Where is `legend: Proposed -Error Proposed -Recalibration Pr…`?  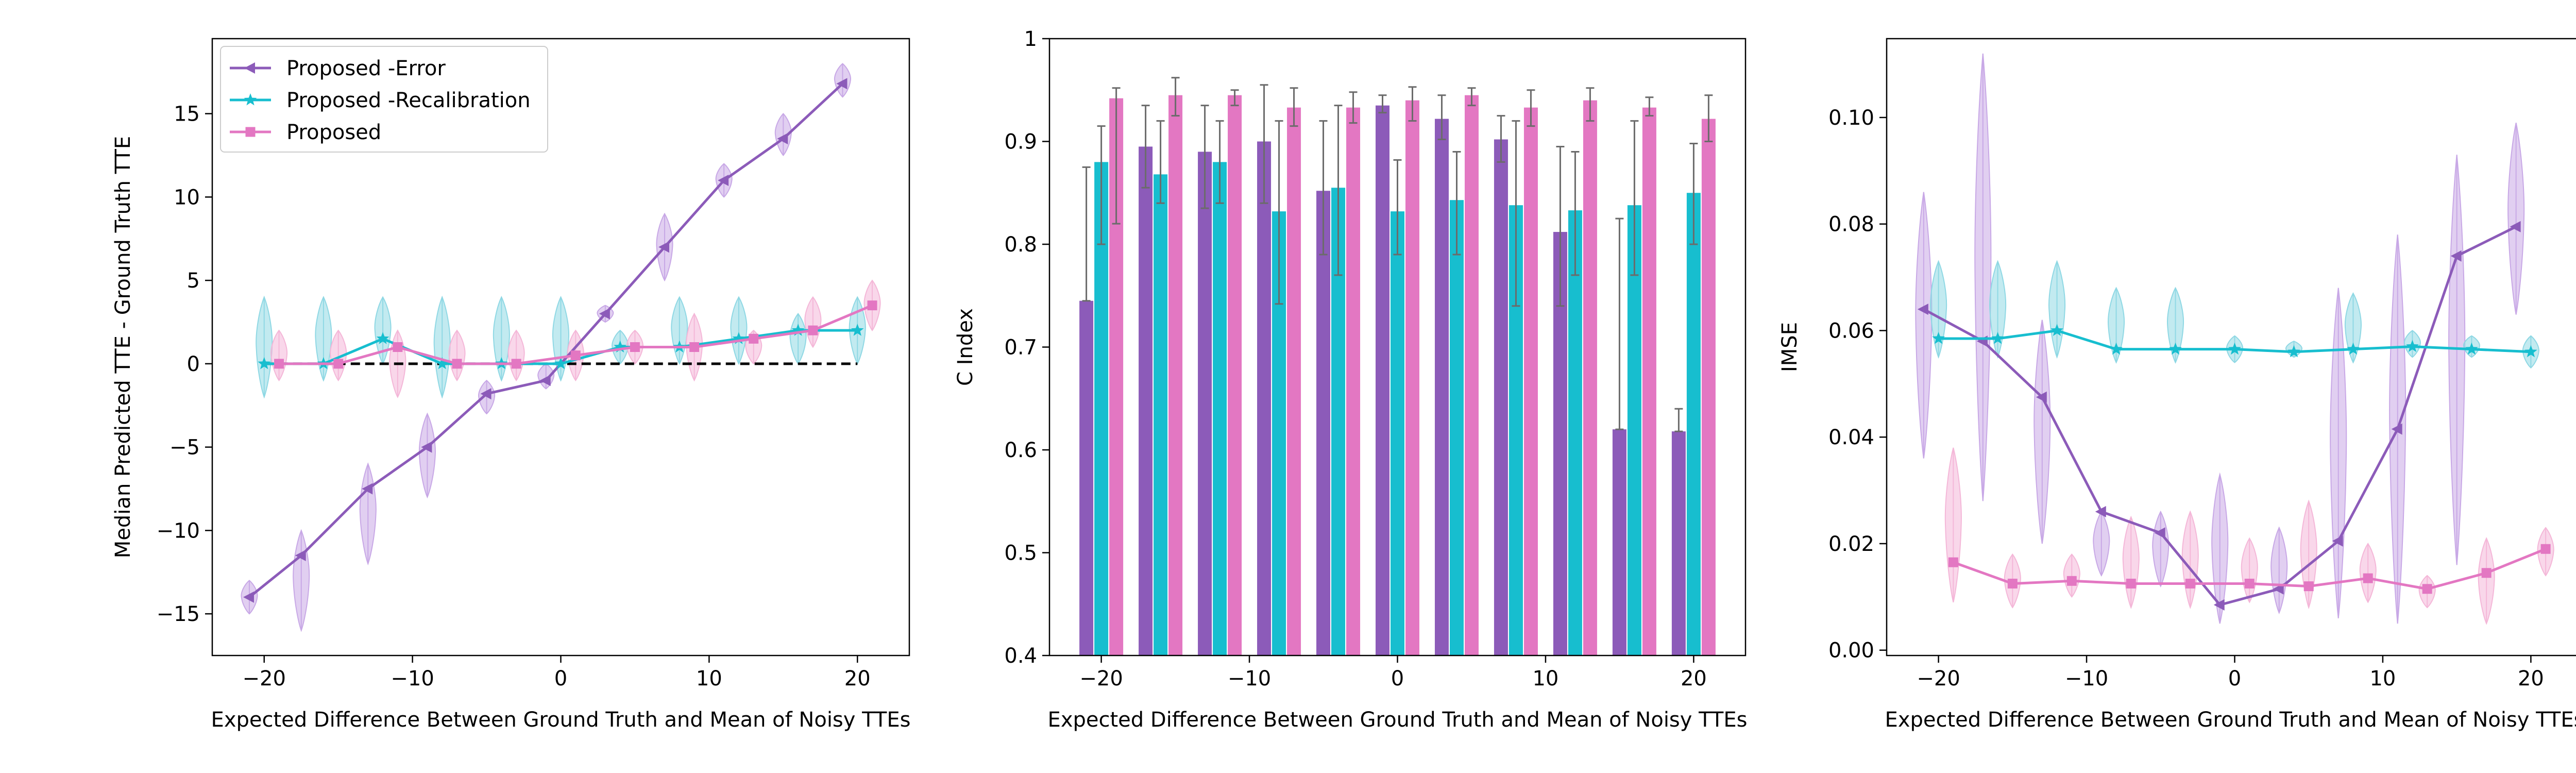 legend: Proposed -Error Proposed -Recalibration Pr… is located at coordinates (384, 99).